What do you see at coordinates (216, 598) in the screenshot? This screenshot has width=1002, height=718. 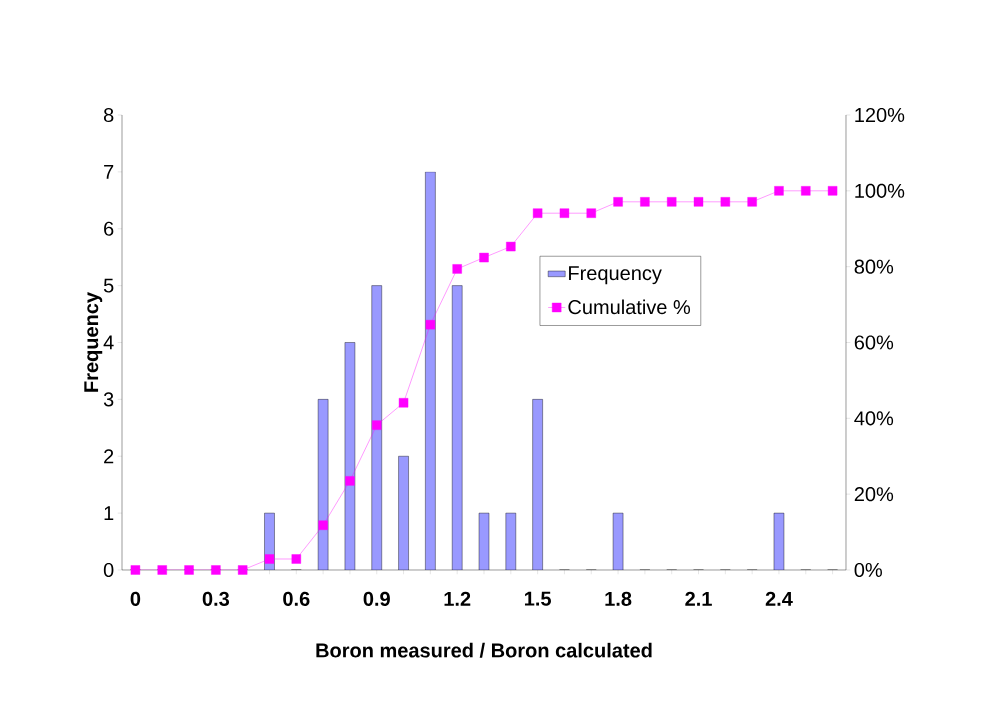 I see `x-tick-label: 0.3` at bounding box center [216, 598].